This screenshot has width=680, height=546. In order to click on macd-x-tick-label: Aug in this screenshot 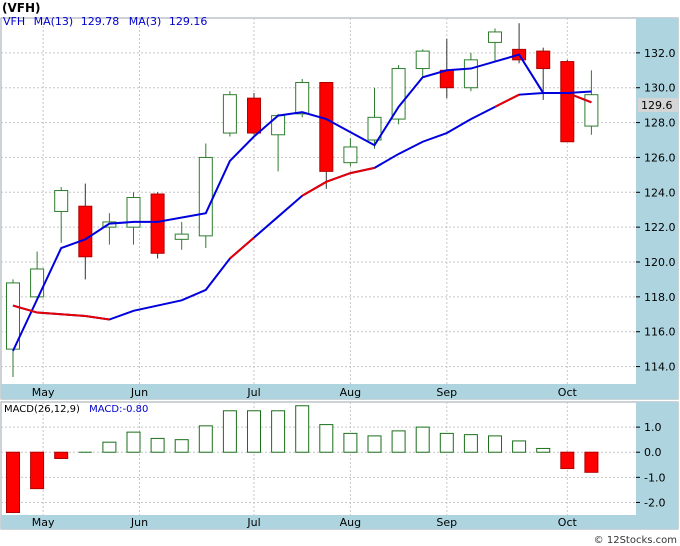, I will do `click(350, 522)`.